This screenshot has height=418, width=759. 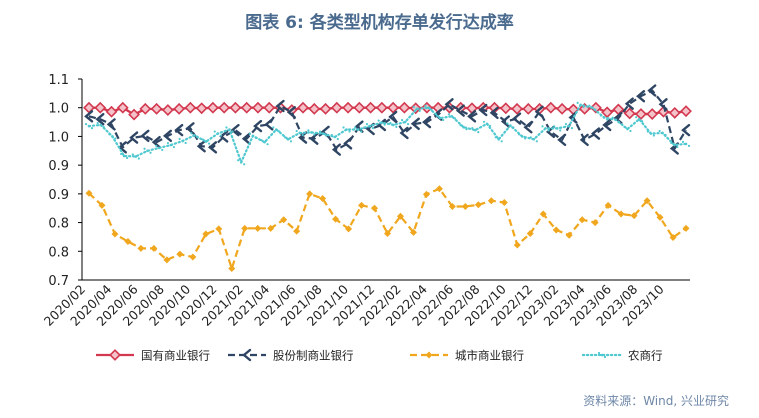 I want to click on y-tick-label: 1.0, so click(x=58, y=137).